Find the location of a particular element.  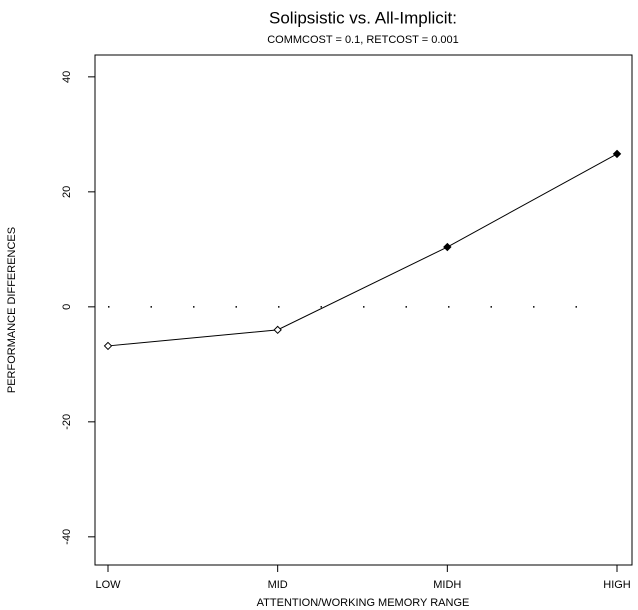

y-tick-label: -20 is located at coordinates (67, 422).